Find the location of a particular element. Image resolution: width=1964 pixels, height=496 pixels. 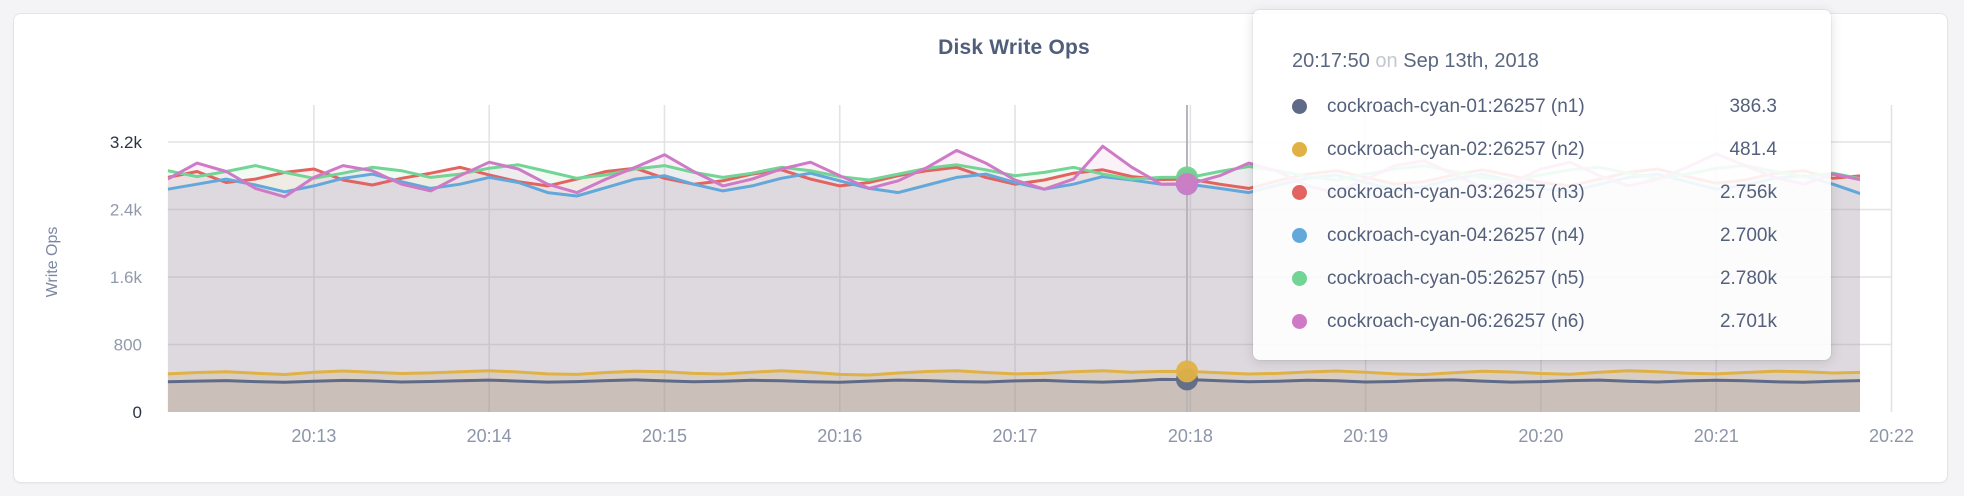

tooltip-row: cockroach-cyan-03:26257 (n3) 2.756k is located at coordinates (1532, 192).